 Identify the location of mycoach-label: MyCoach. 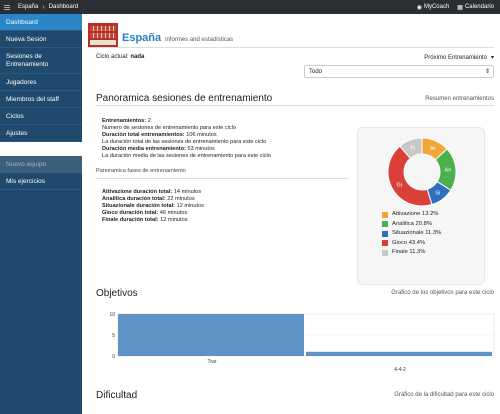
(436, 7).